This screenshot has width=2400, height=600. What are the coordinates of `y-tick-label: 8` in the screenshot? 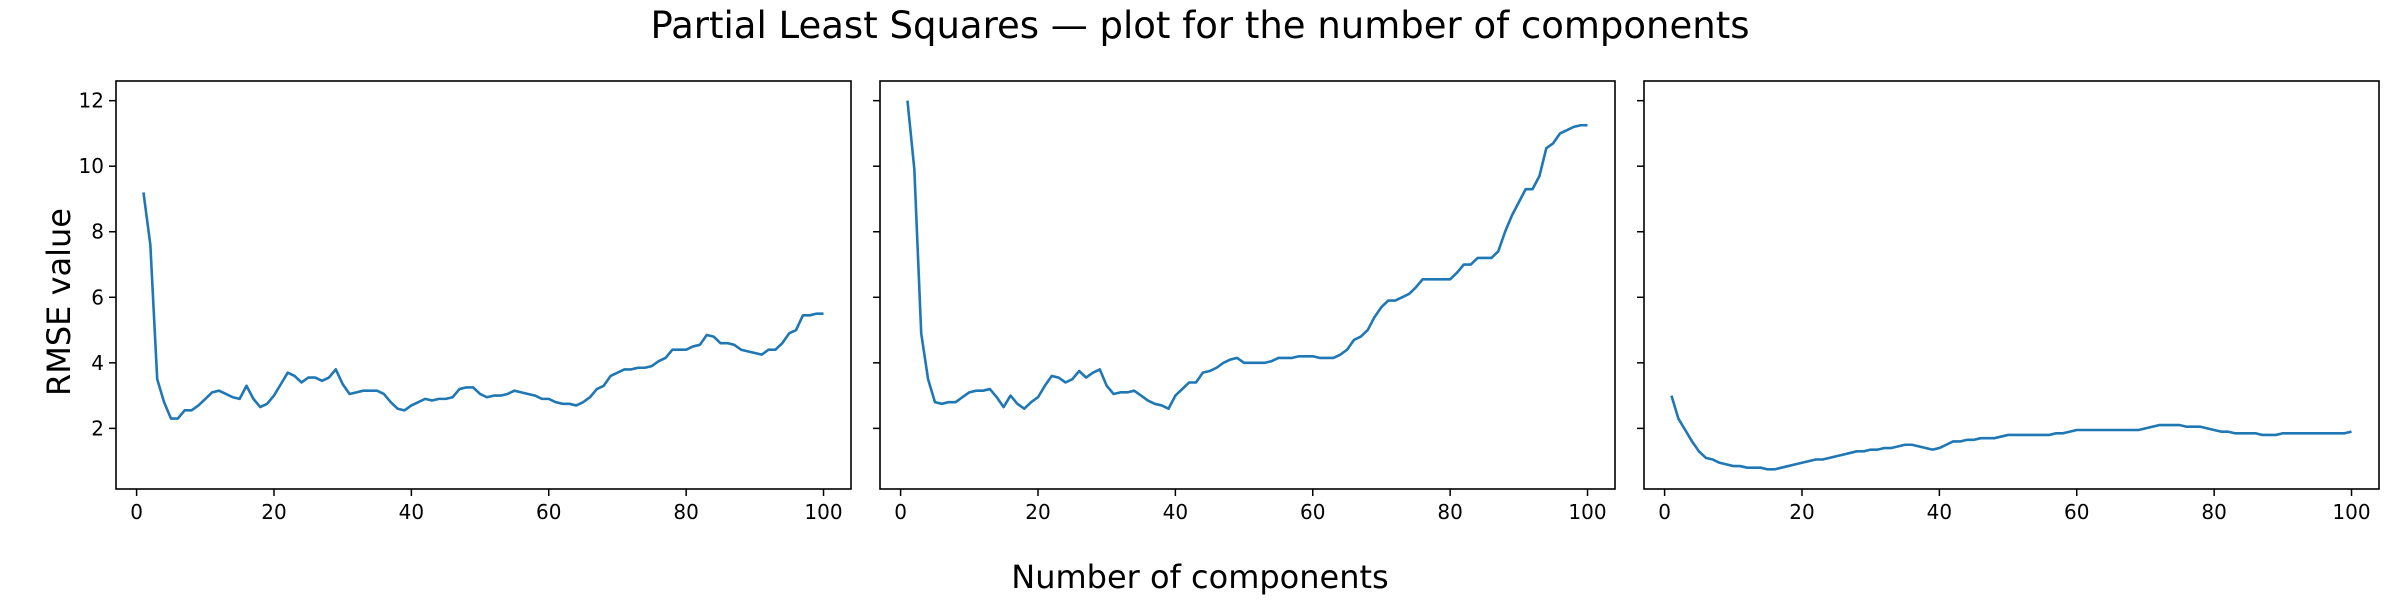 It's located at (97, 232).